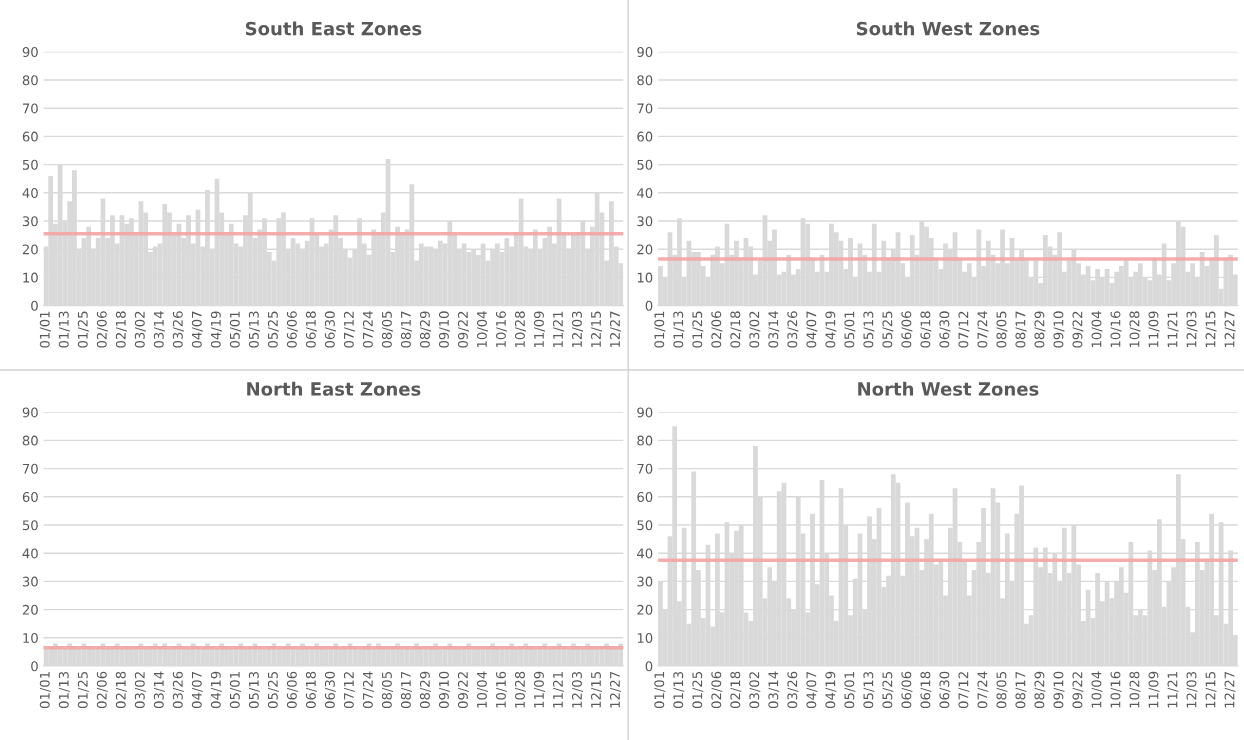  I want to click on x-tick-label: 06/30, so click(945, 329).